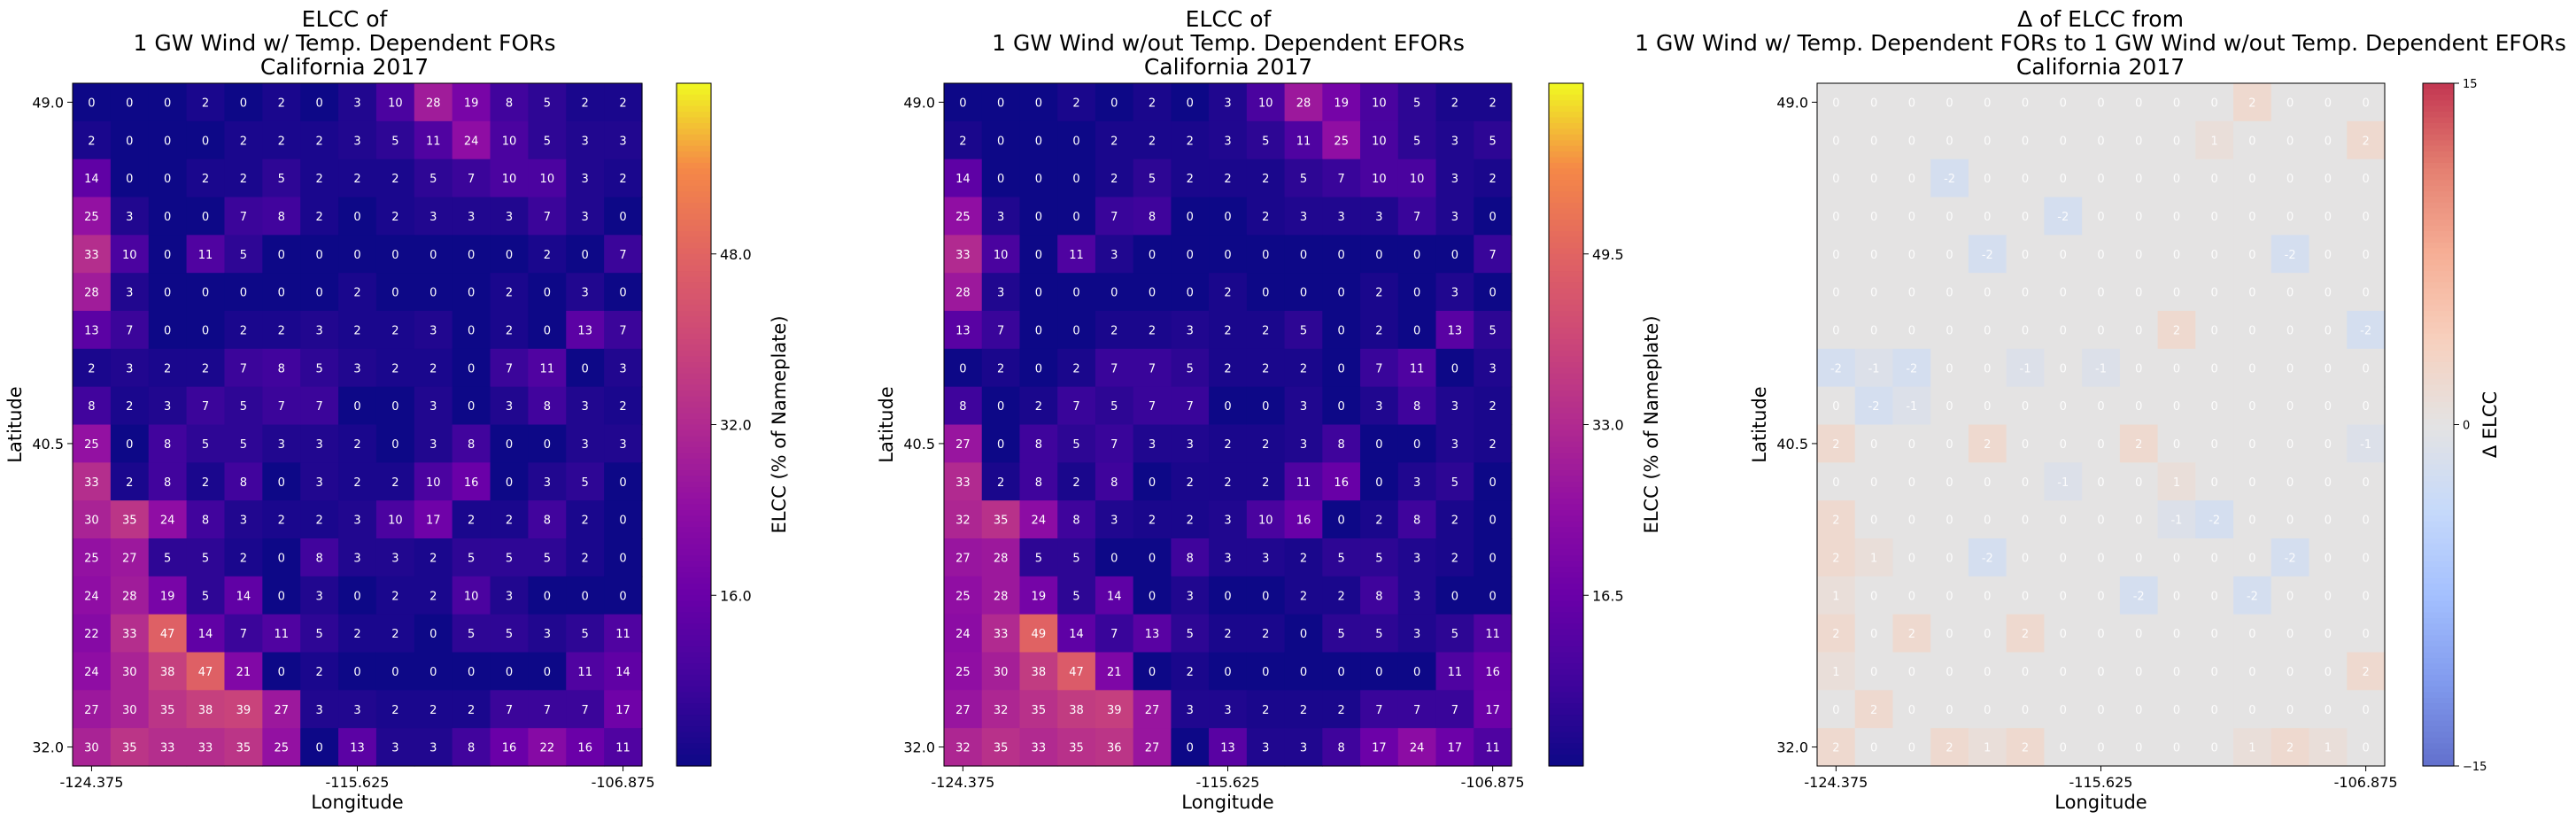 The width and height of the screenshot is (2576, 820). What do you see at coordinates (1039, 672) in the screenshot?
I see `cell-value-label: 38` at bounding box center [1039, 672].